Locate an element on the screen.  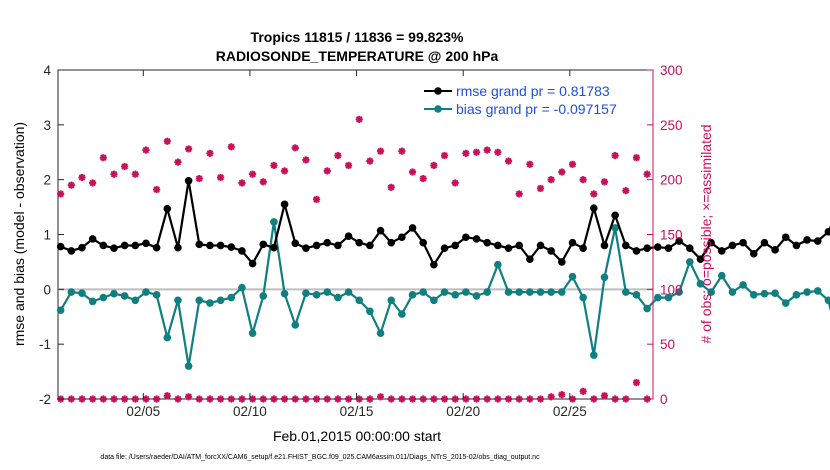
legend-label-bias: bias grand pr = -0.097157 is located at coordinates (536, 109).